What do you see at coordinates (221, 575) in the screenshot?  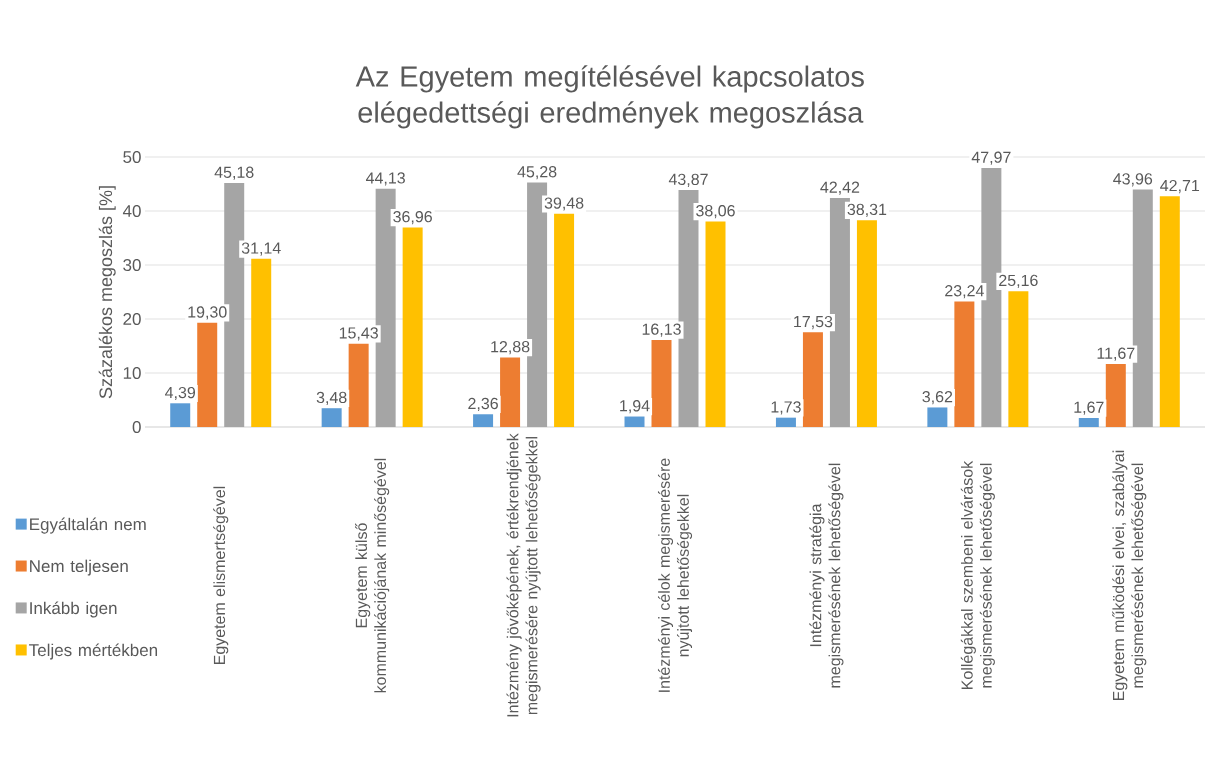 I see `x-tick-label: Egyetem elismertségével` at bounding box center [221, 575].